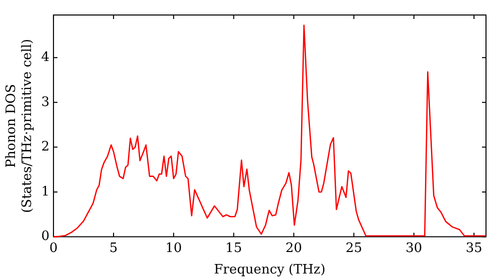  Describe the element at coordinates (293, 248) in the screenshot. I see `x-tick-label: 20` at that location.